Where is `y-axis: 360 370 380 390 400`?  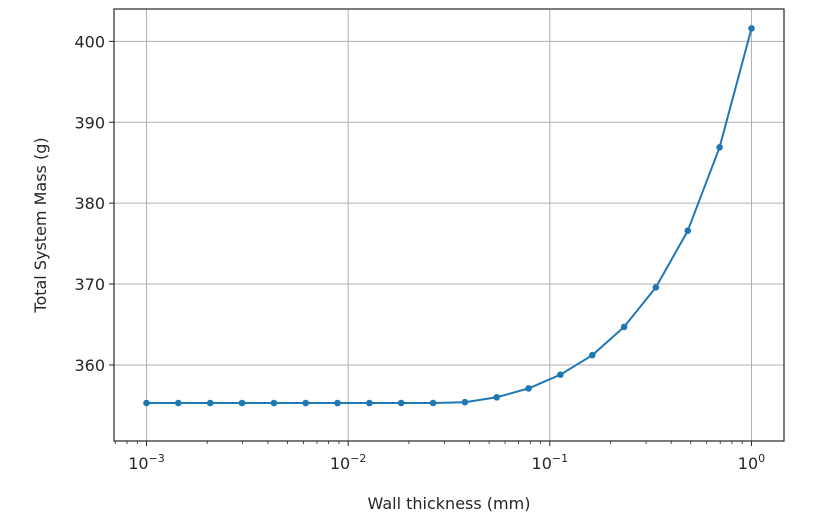 y-axis: 360 370 380 390 400 is located at coordinates (94, 203).